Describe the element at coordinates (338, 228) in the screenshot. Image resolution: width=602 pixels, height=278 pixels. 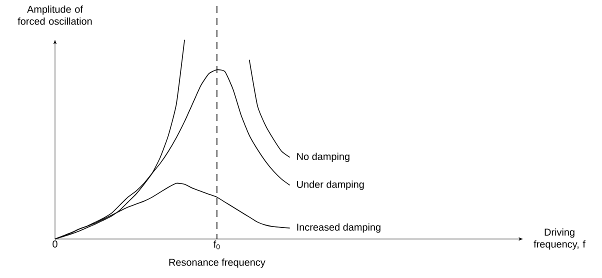
I see `series-label: Increased damping` at that location.